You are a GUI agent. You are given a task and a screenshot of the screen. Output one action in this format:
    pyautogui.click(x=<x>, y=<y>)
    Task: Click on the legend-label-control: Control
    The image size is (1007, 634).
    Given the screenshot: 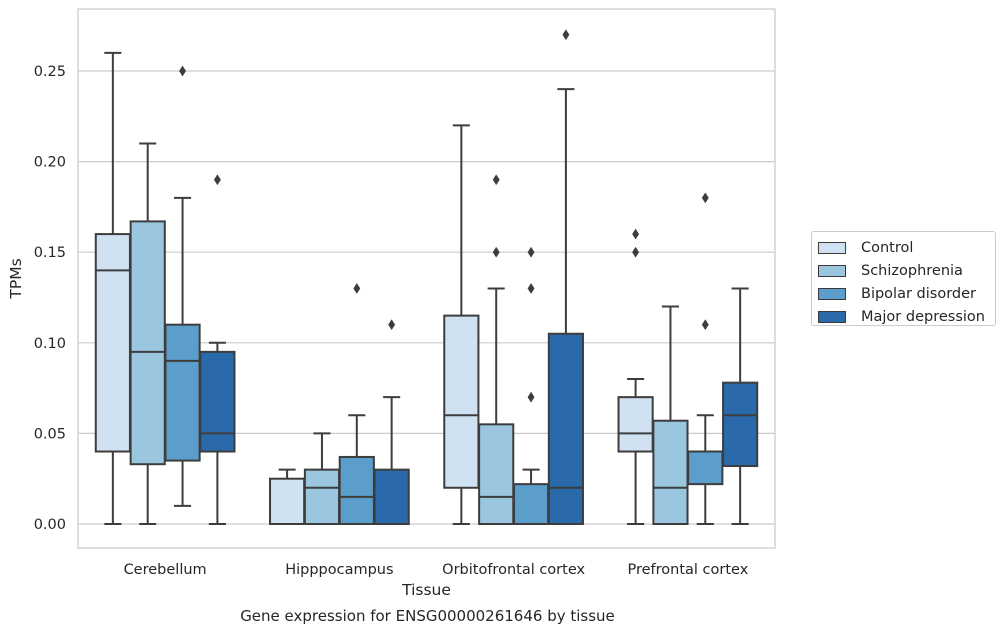 What is the action you would take?
    pyautogui.click(x=887, y=247)
    